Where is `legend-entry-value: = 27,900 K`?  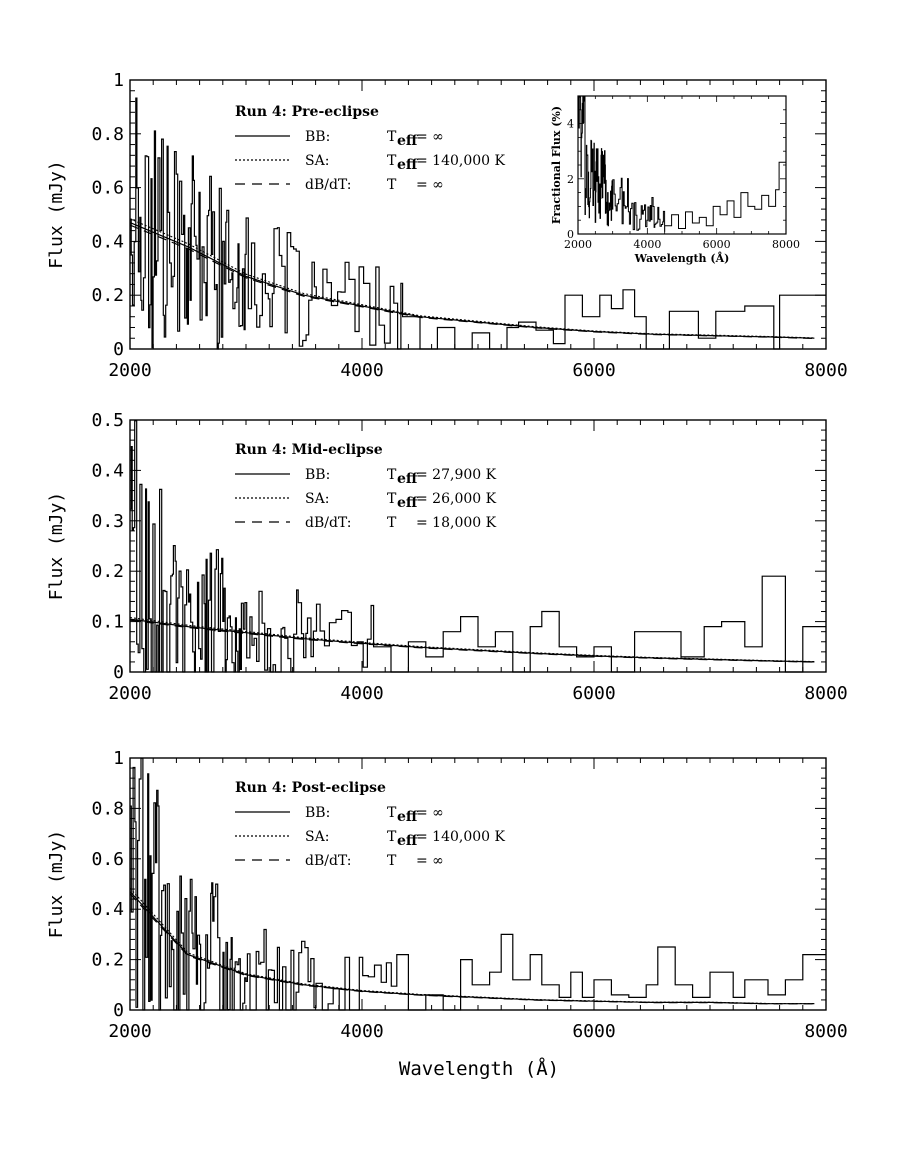
legend-entry-value: = 27,900 K is located at coordinates (456, 475).